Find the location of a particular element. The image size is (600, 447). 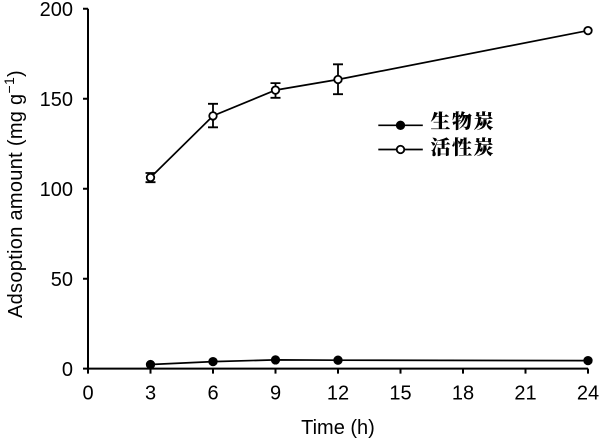

svg-text: 200 is located at coordinates (56, 10).